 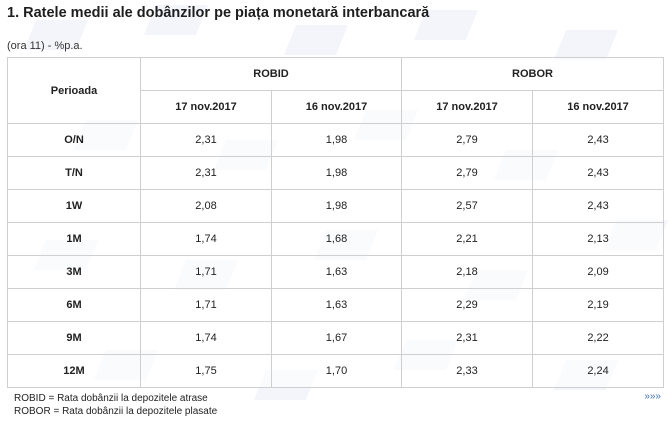 I want to click on table-row: 3M 1,71 1,63 2,18 2,09, so click(x=336, y=272).